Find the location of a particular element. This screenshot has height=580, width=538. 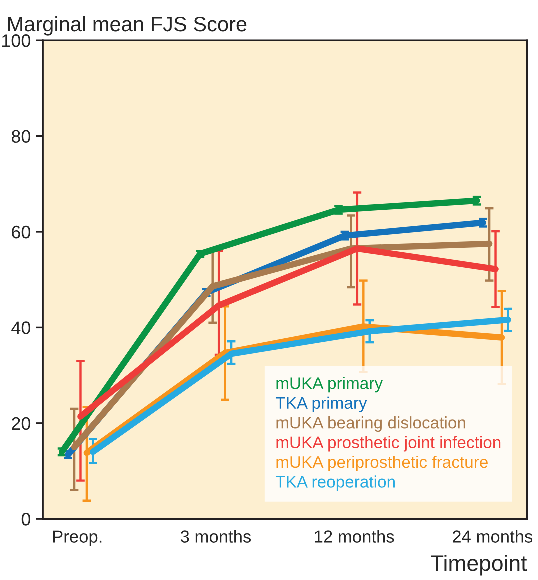

x-tick-label: 3 months is located at coordinates (216, 536).